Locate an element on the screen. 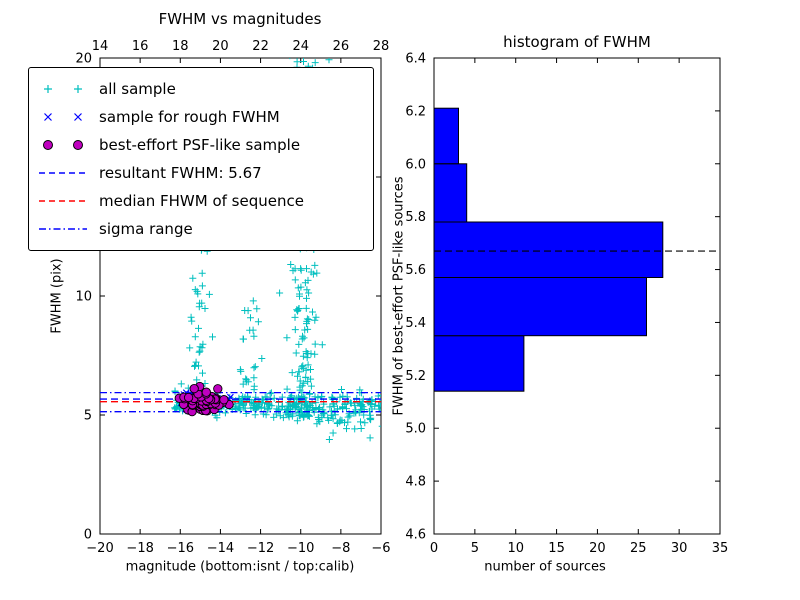 This screenshot has height=600, width=800. legend-item: resultant FWHM: 5.67 is located at coordinates (201, 173).